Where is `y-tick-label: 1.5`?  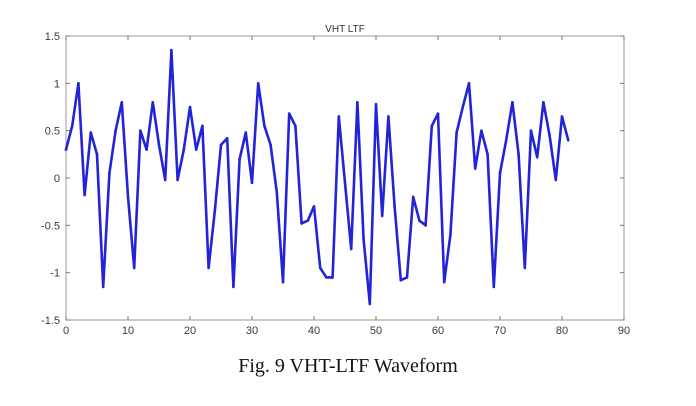
y-tick-label: 1.5 is located at coordinates (52, 37).